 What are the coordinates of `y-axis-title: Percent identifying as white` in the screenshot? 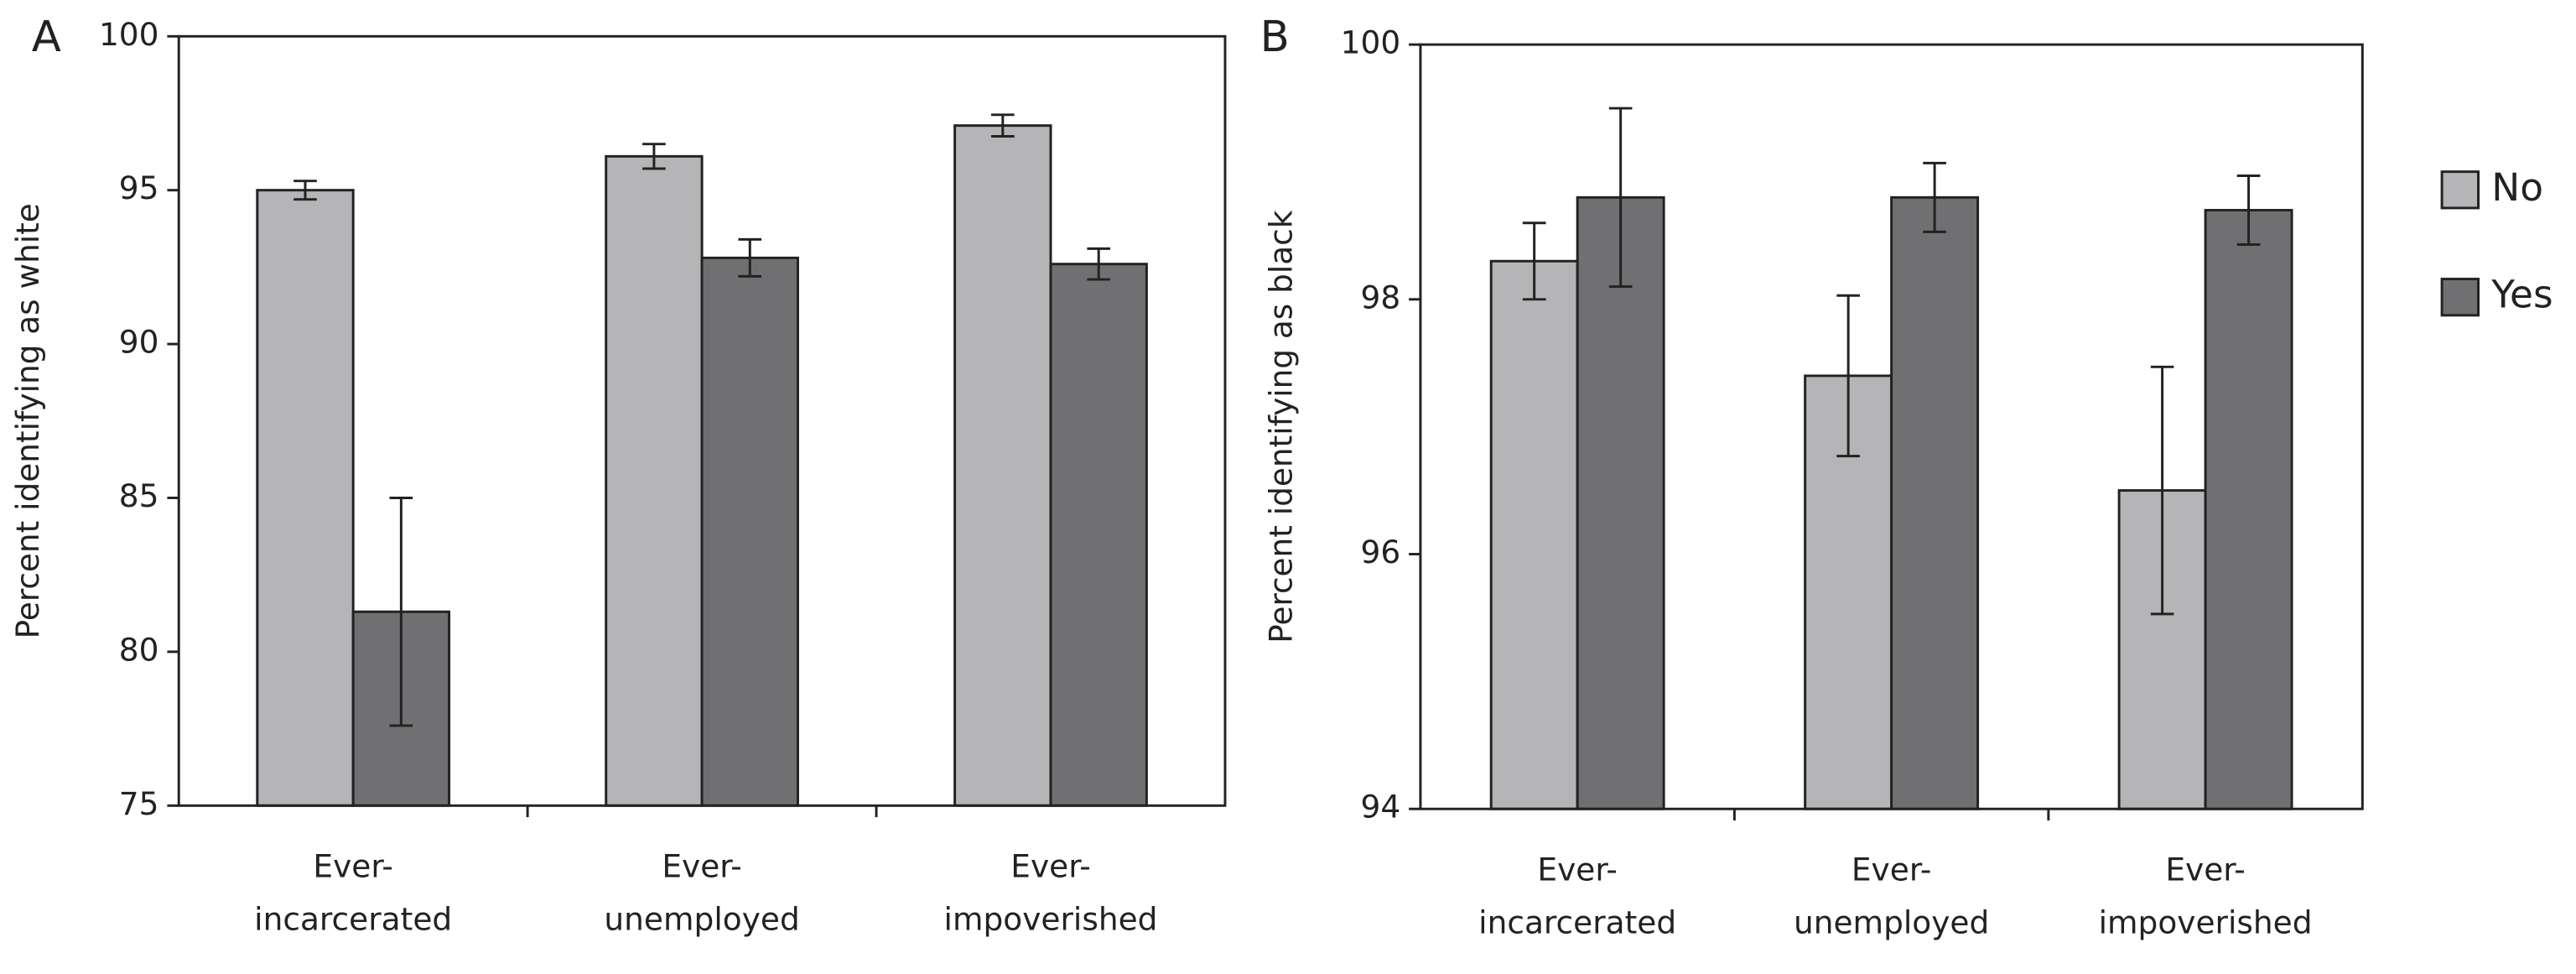 It's located at (27, 420).